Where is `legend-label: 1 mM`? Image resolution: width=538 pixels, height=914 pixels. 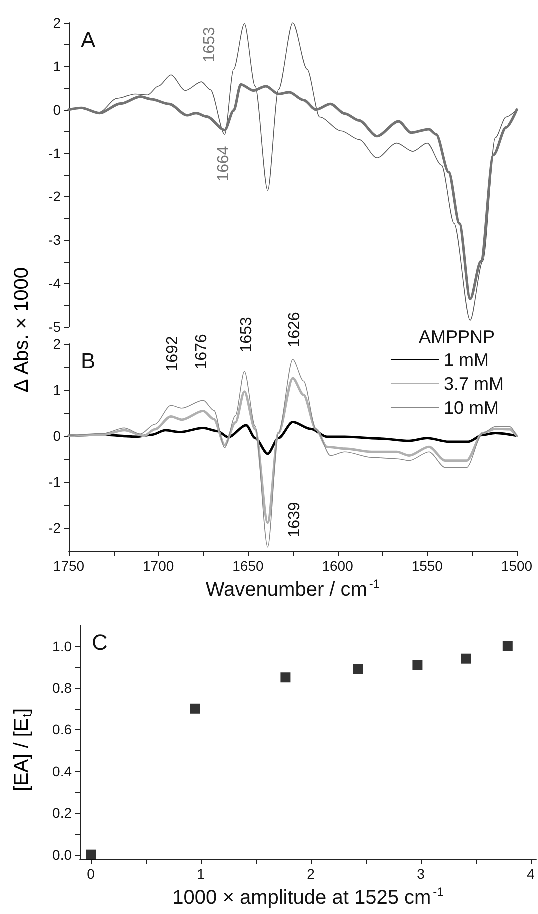 legend-label: 1 mM is located at coordinates (466, 360).